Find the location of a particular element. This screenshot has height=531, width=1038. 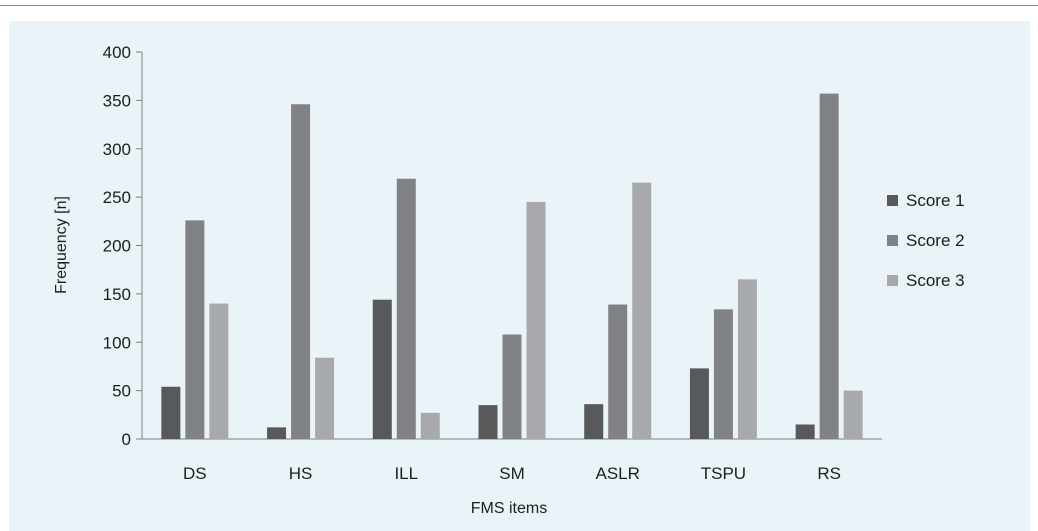

legend-label: Score 3 is located at coordinates (935, 280).